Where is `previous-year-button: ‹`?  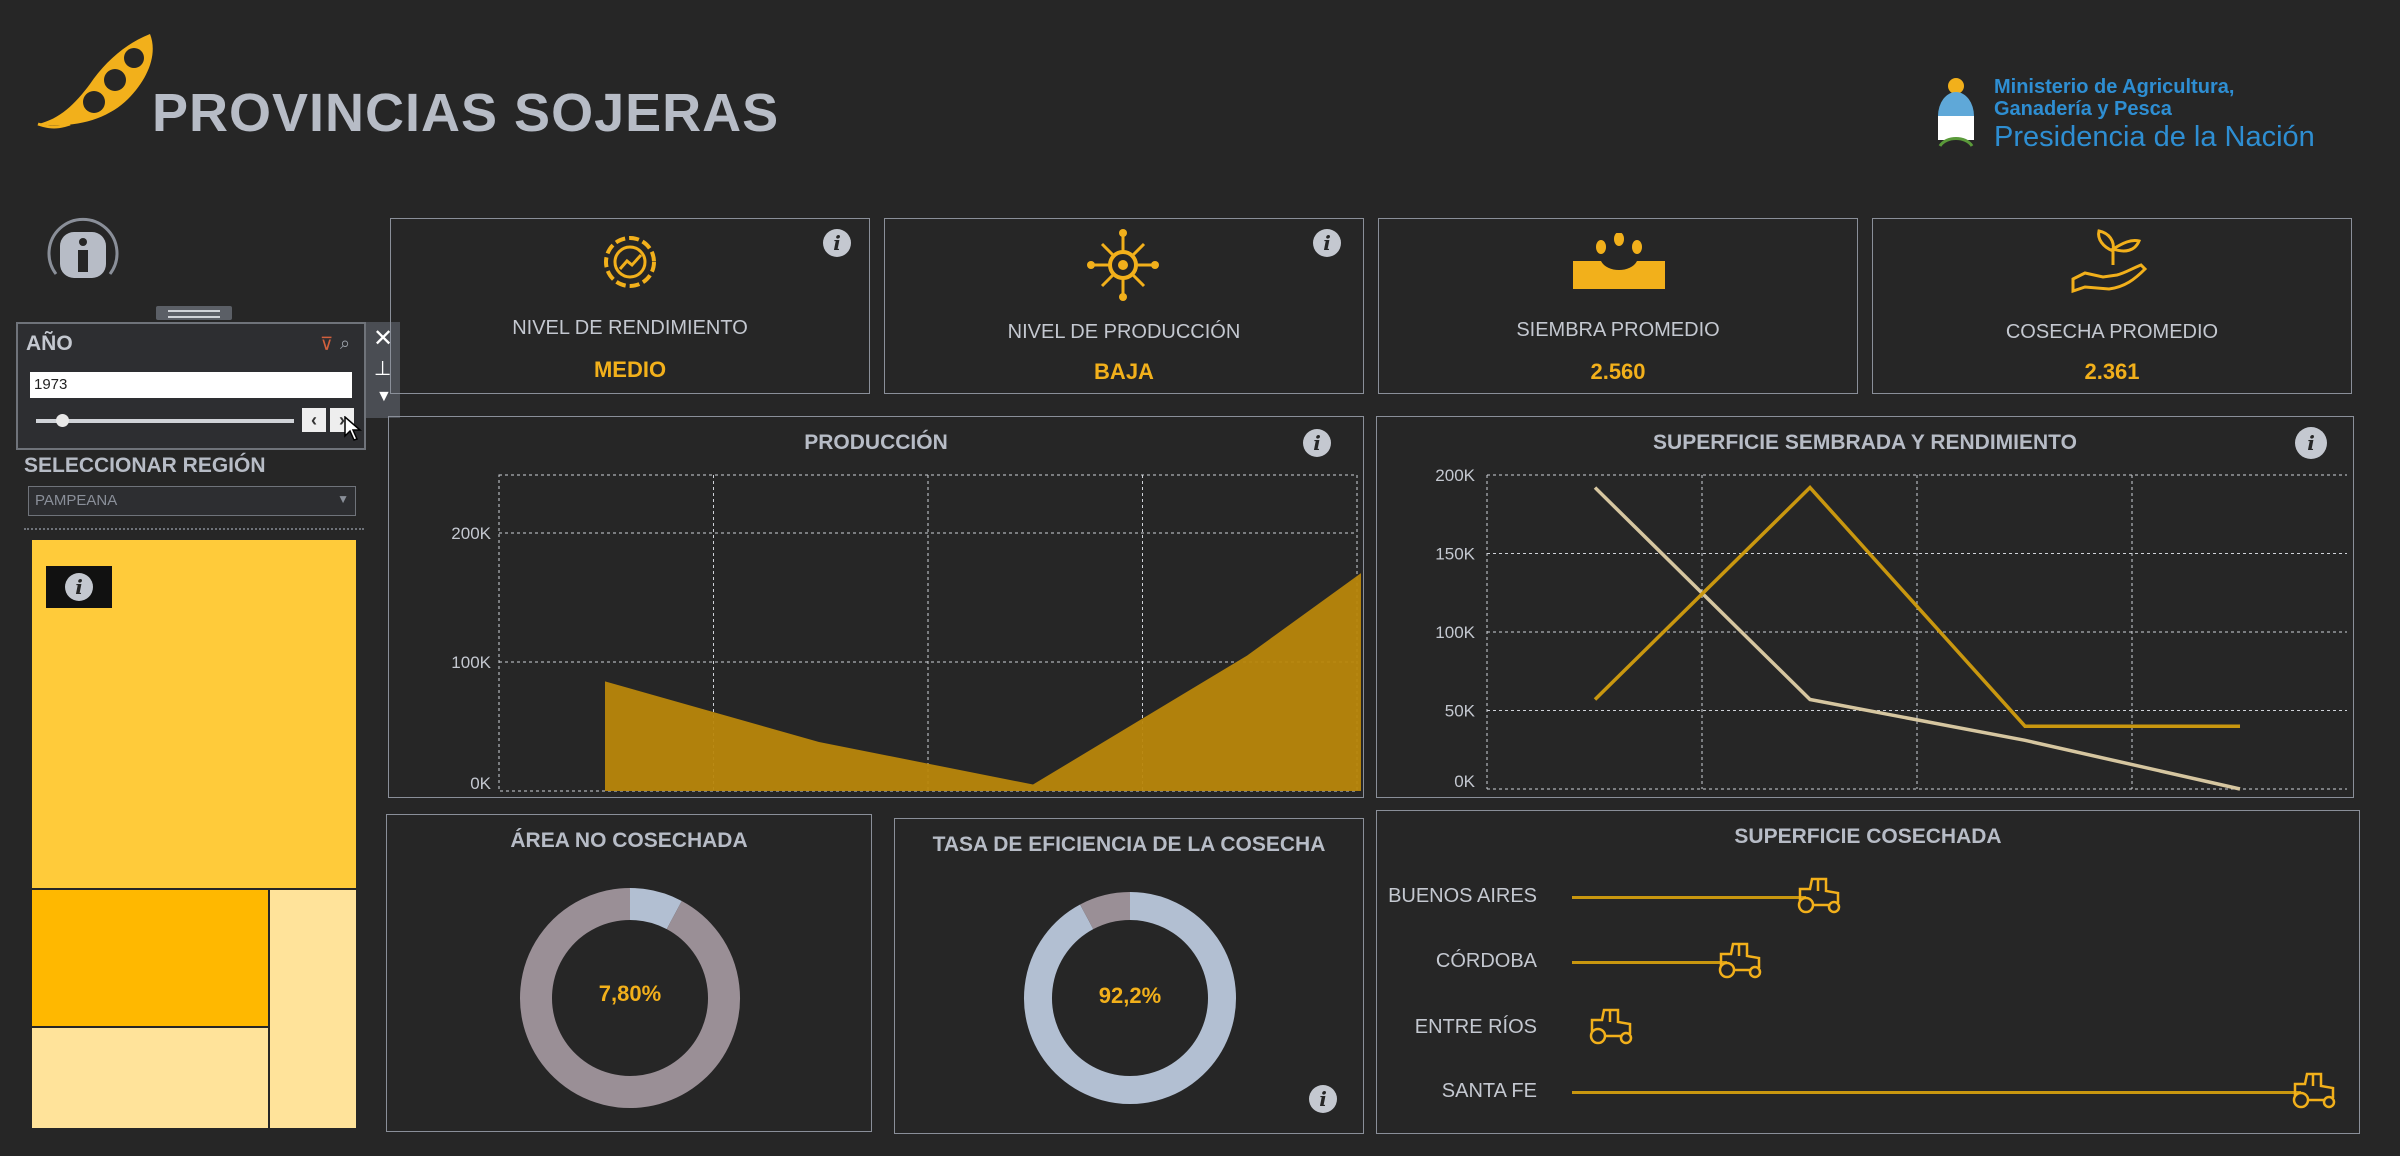 previous-year-button: ‹ is located at coordinates (314, 420).